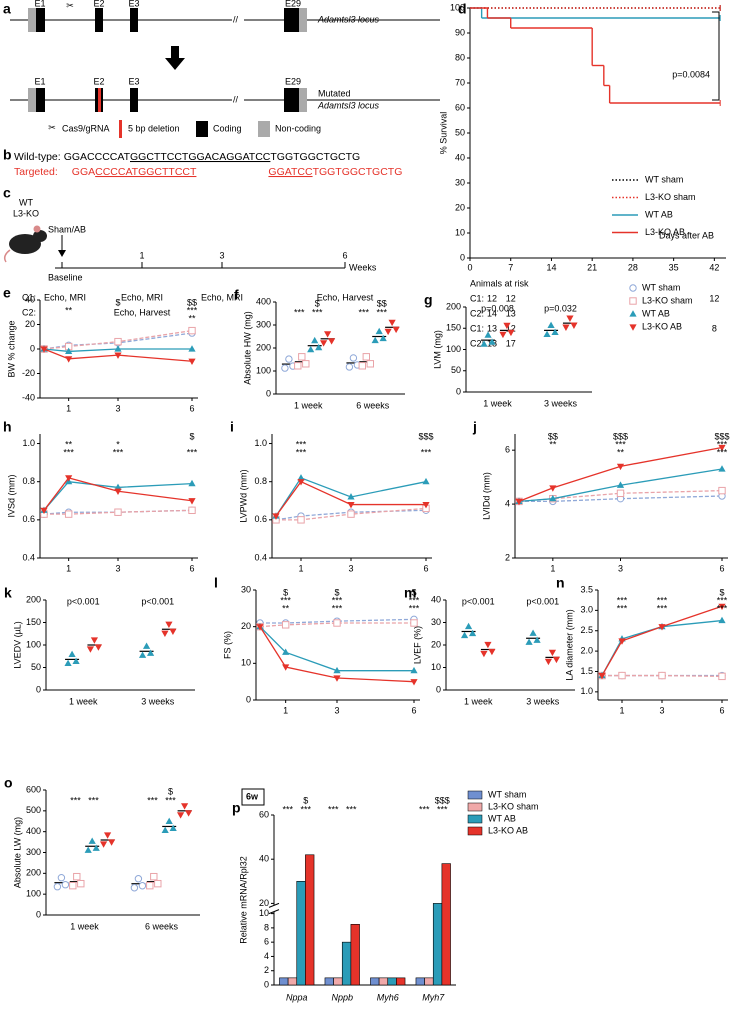 The height and width of the screenshot is (1018, 735). Describe the element at coordinates (28, 373) in the screenshot. I see `y-tick-label: -20` at that location.